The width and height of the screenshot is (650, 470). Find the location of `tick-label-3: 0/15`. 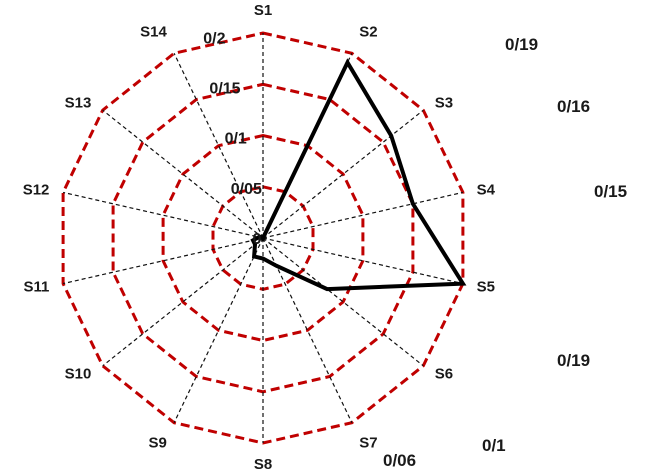

tick-label-3: 0/15 is located at coordinates (224, 89).